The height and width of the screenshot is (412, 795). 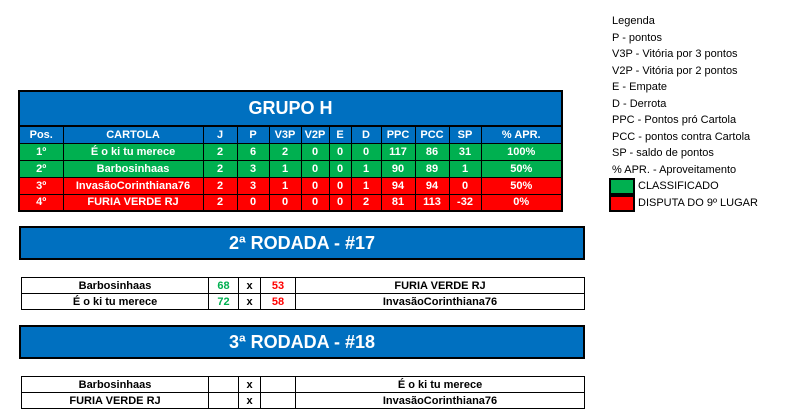 What do you see at coordinates (398, 151) in the screenshot?
I see `table-cell: 117` at bounding box center [398, 151].